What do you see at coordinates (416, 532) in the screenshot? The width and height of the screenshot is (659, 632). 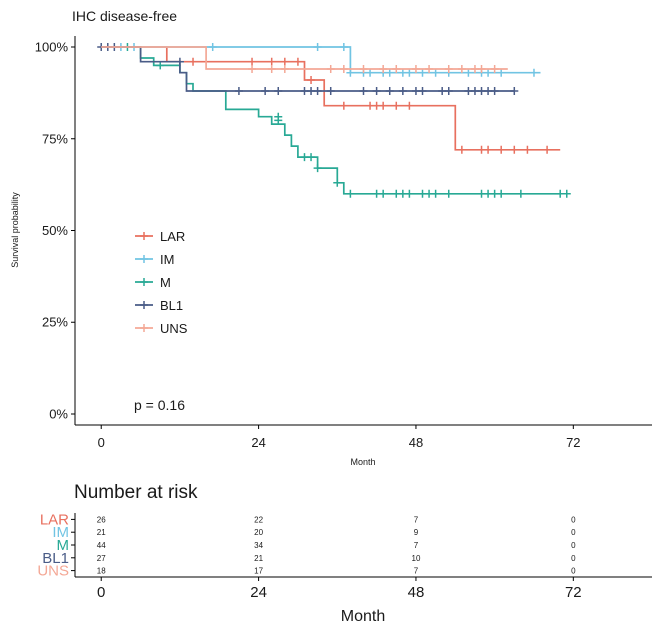 I see `risk-count: 9` at bounding box center [416, 532].